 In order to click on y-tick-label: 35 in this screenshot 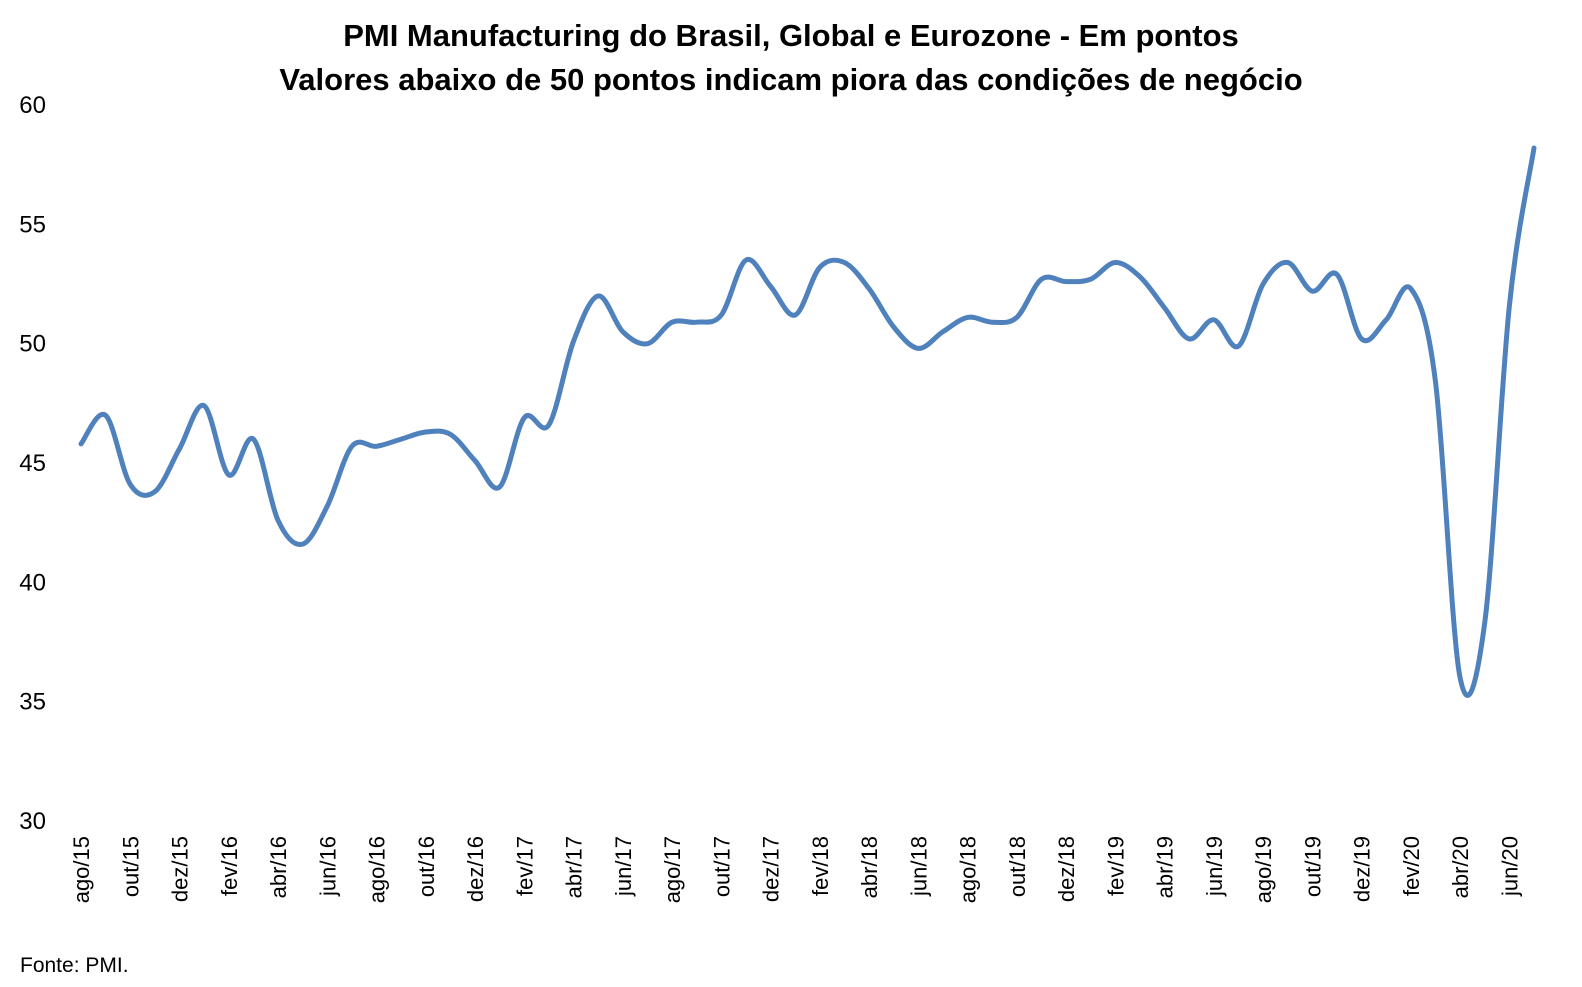, I will do `click(32, 702)`.